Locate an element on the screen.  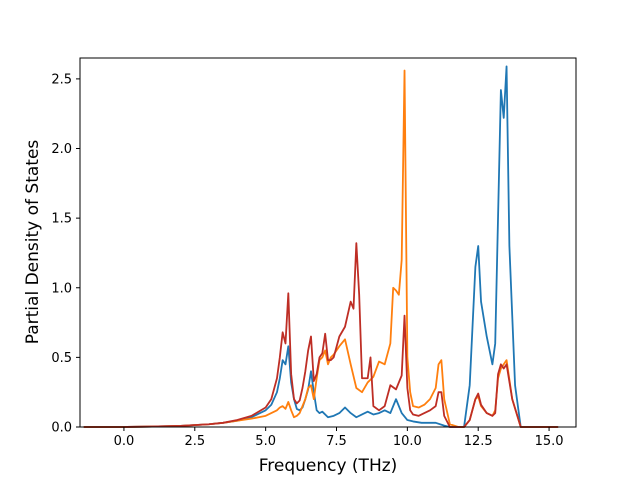
y-axis-label: Partial Density of States is located at coordinates (33, 242).